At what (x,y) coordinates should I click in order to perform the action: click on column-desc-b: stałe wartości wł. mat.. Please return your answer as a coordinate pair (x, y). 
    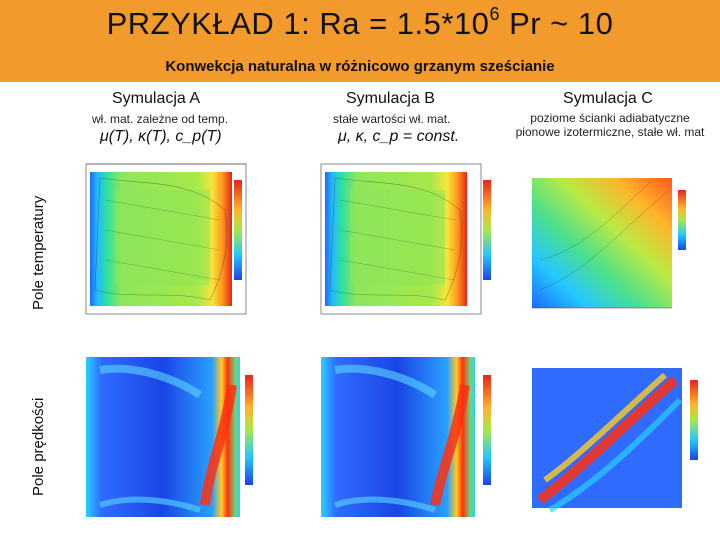
    Looking at the image, I should click on (392, 119).